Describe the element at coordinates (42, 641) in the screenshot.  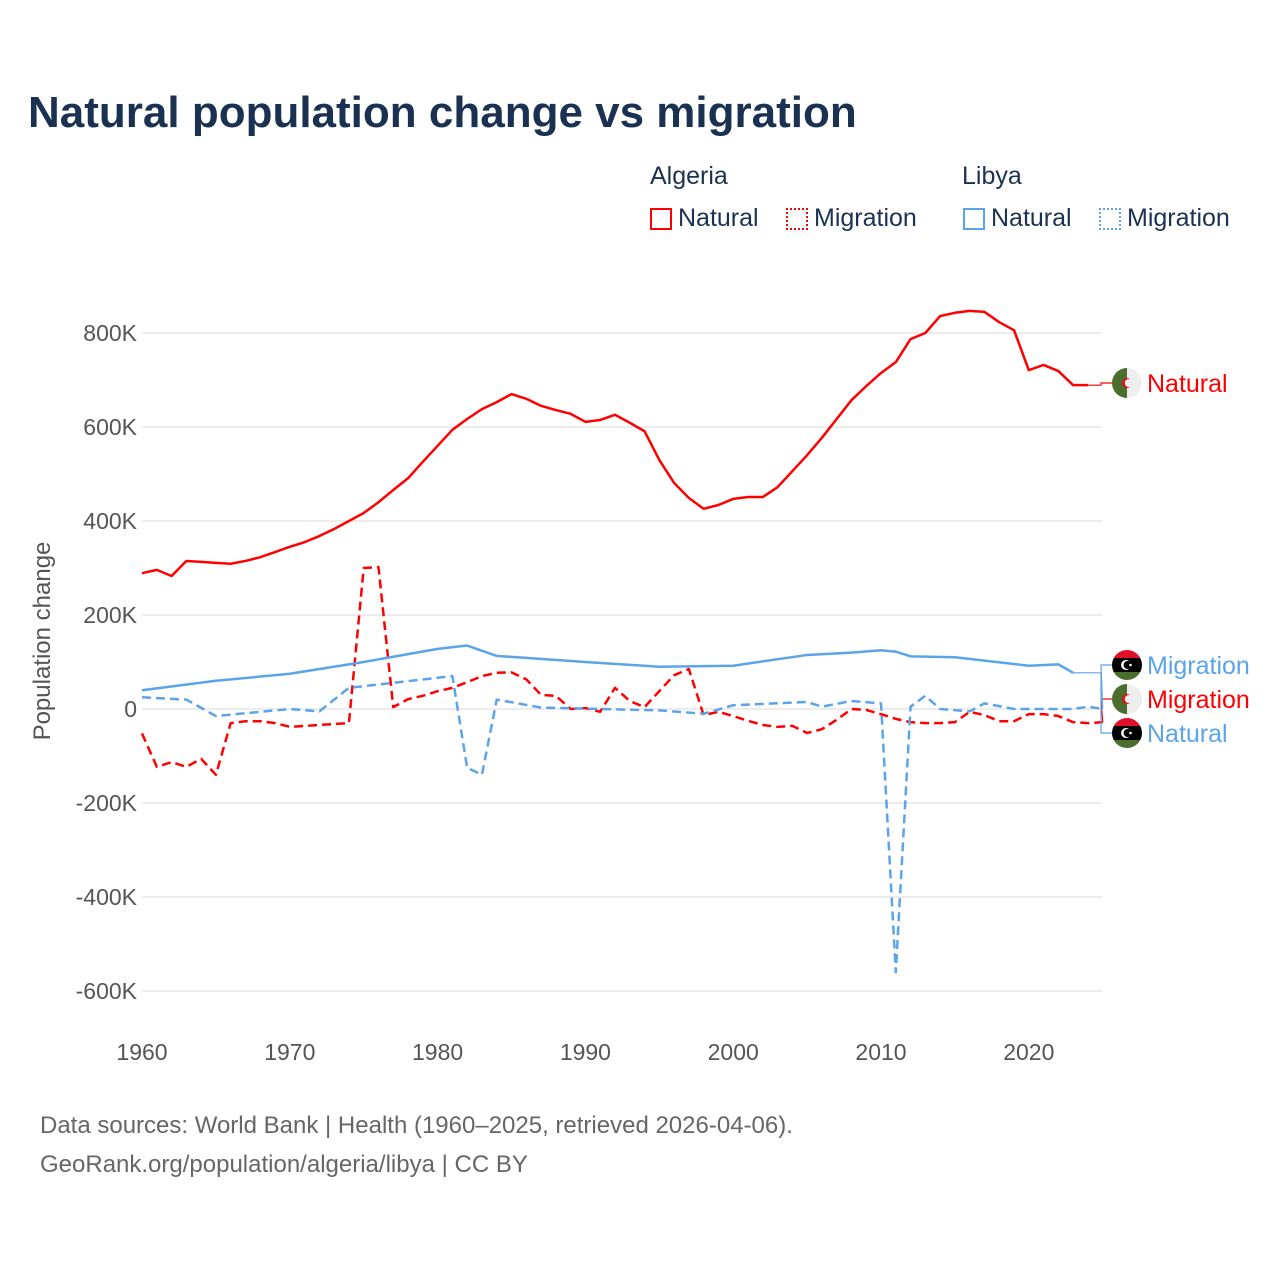
I see `y-axis-label: Population change` at that location.